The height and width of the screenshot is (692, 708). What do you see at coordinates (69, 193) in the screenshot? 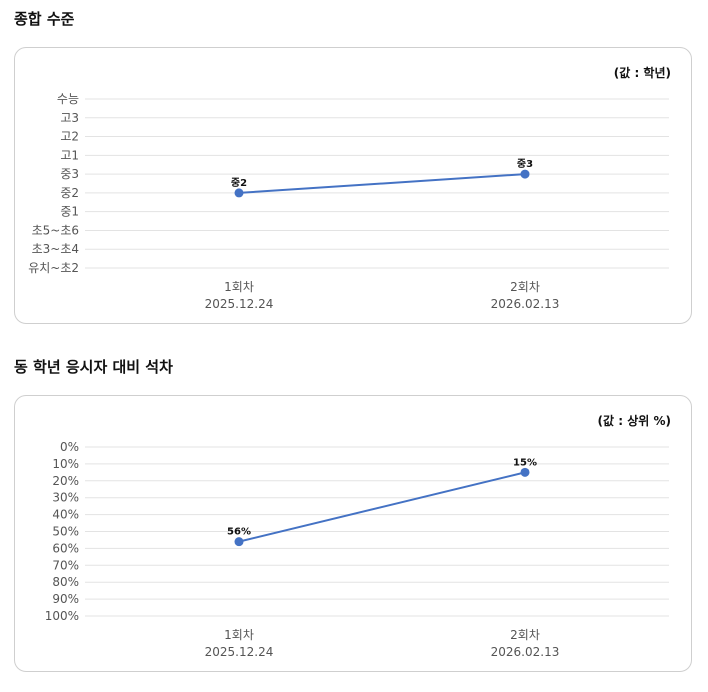
I see `y-tick-label: 중2` at bounding box center [69, 193].